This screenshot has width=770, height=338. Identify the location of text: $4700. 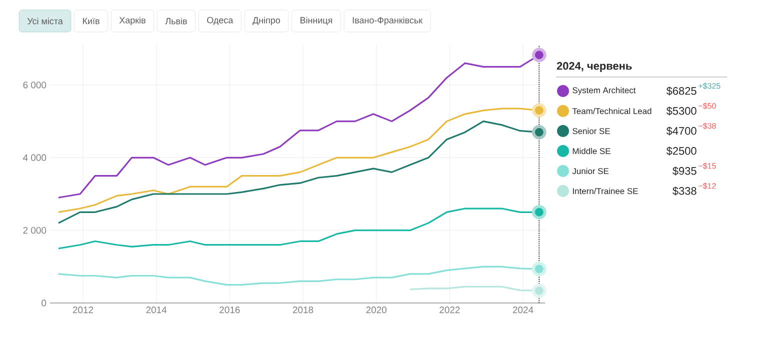
(681, 131).